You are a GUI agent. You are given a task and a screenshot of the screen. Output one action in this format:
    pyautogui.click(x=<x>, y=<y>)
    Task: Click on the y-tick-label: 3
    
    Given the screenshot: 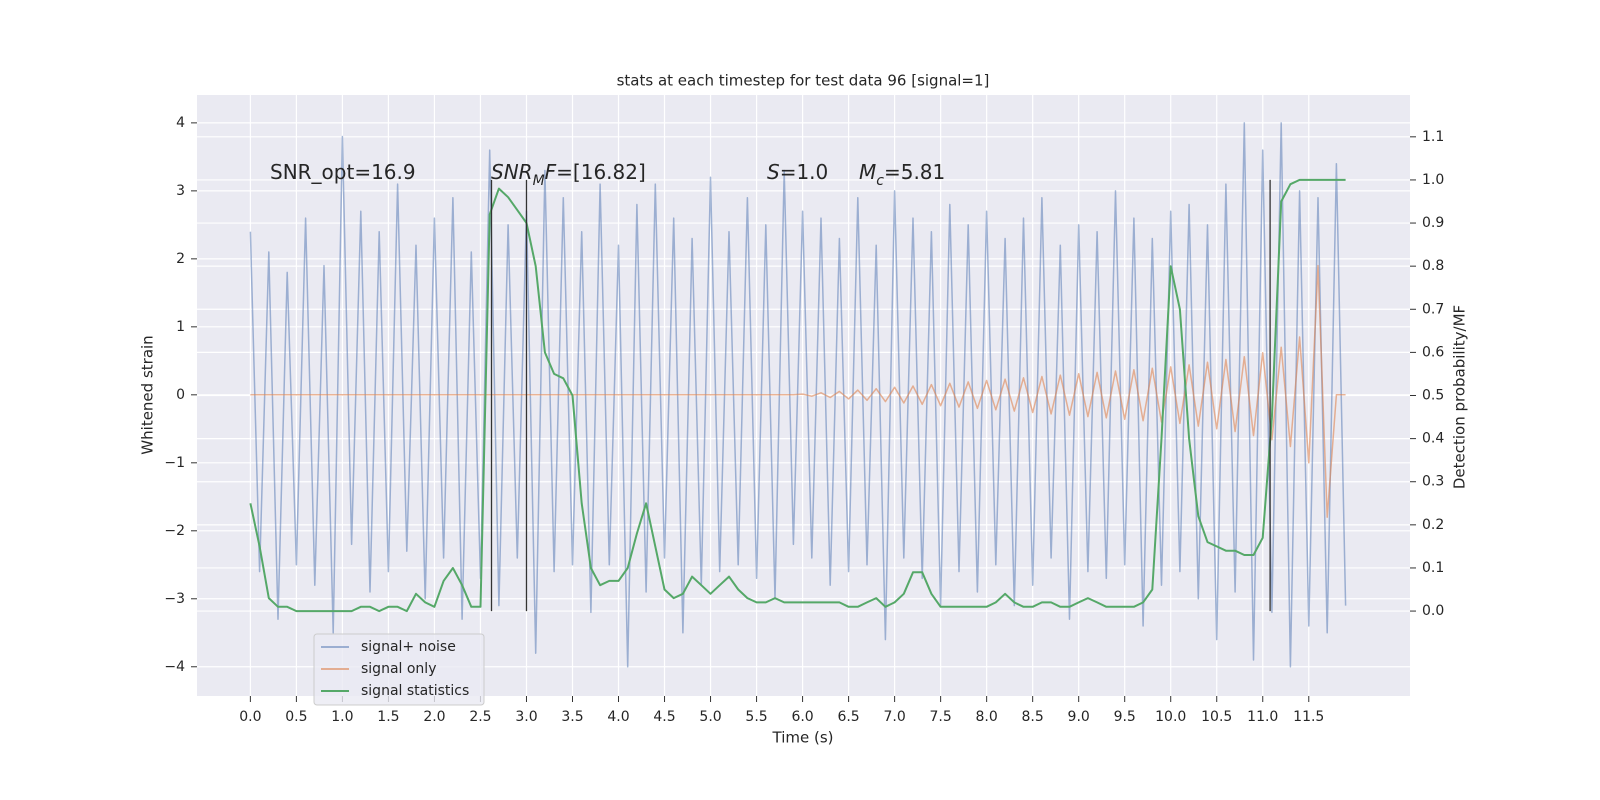 What is the action you would take?
    pyautogui.click(x=180, y=191)
    